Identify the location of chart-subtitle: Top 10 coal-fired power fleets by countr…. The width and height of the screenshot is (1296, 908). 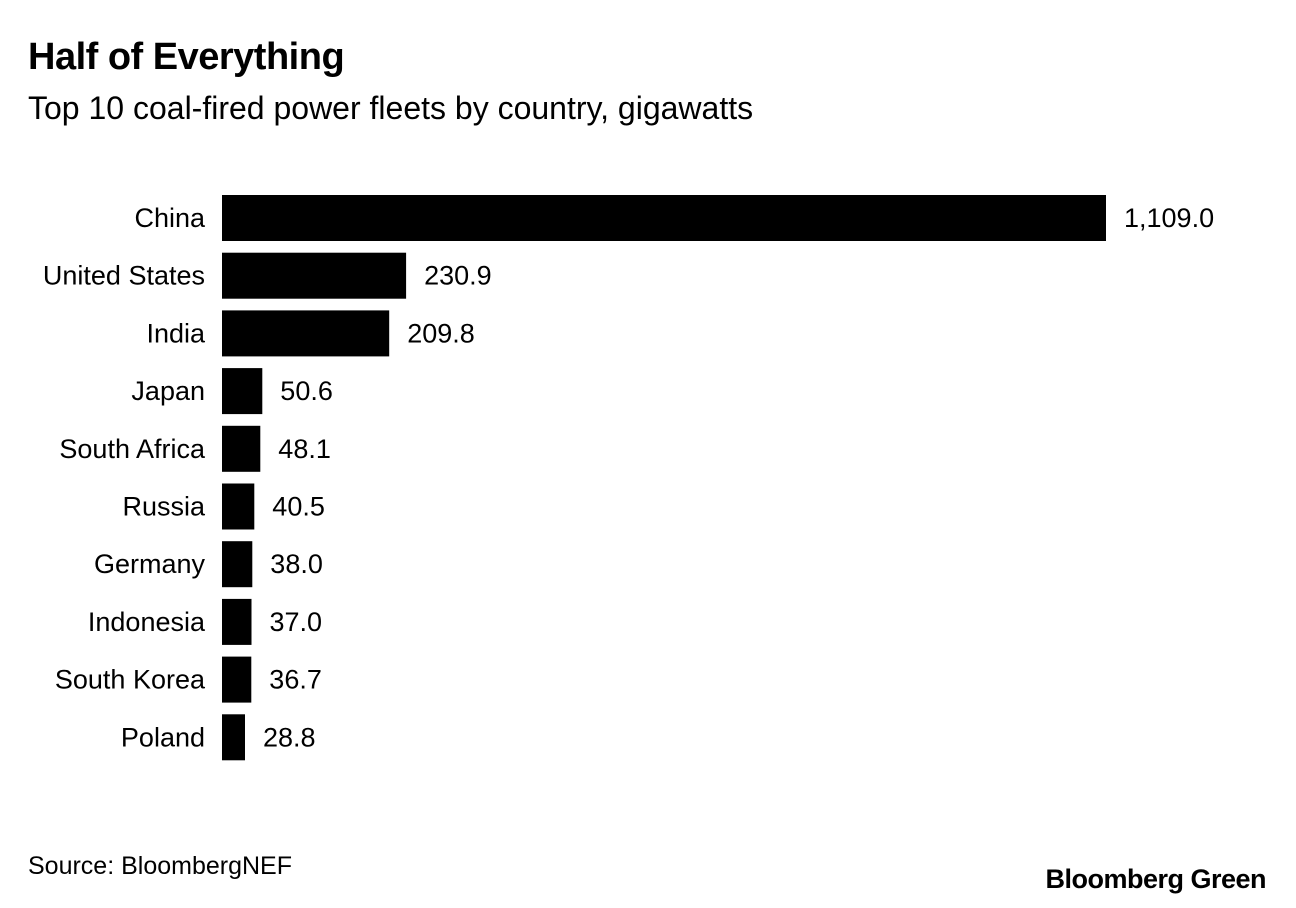
(391, 108).